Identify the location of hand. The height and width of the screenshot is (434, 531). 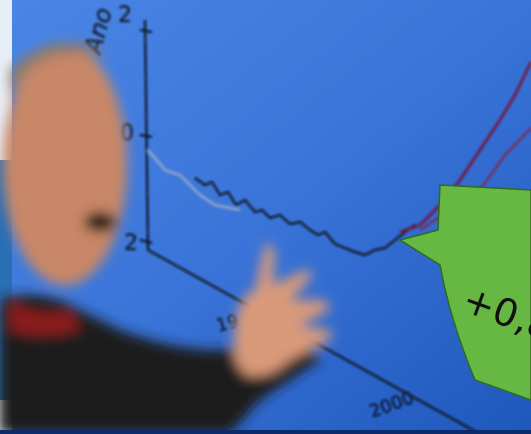
(283, 309).